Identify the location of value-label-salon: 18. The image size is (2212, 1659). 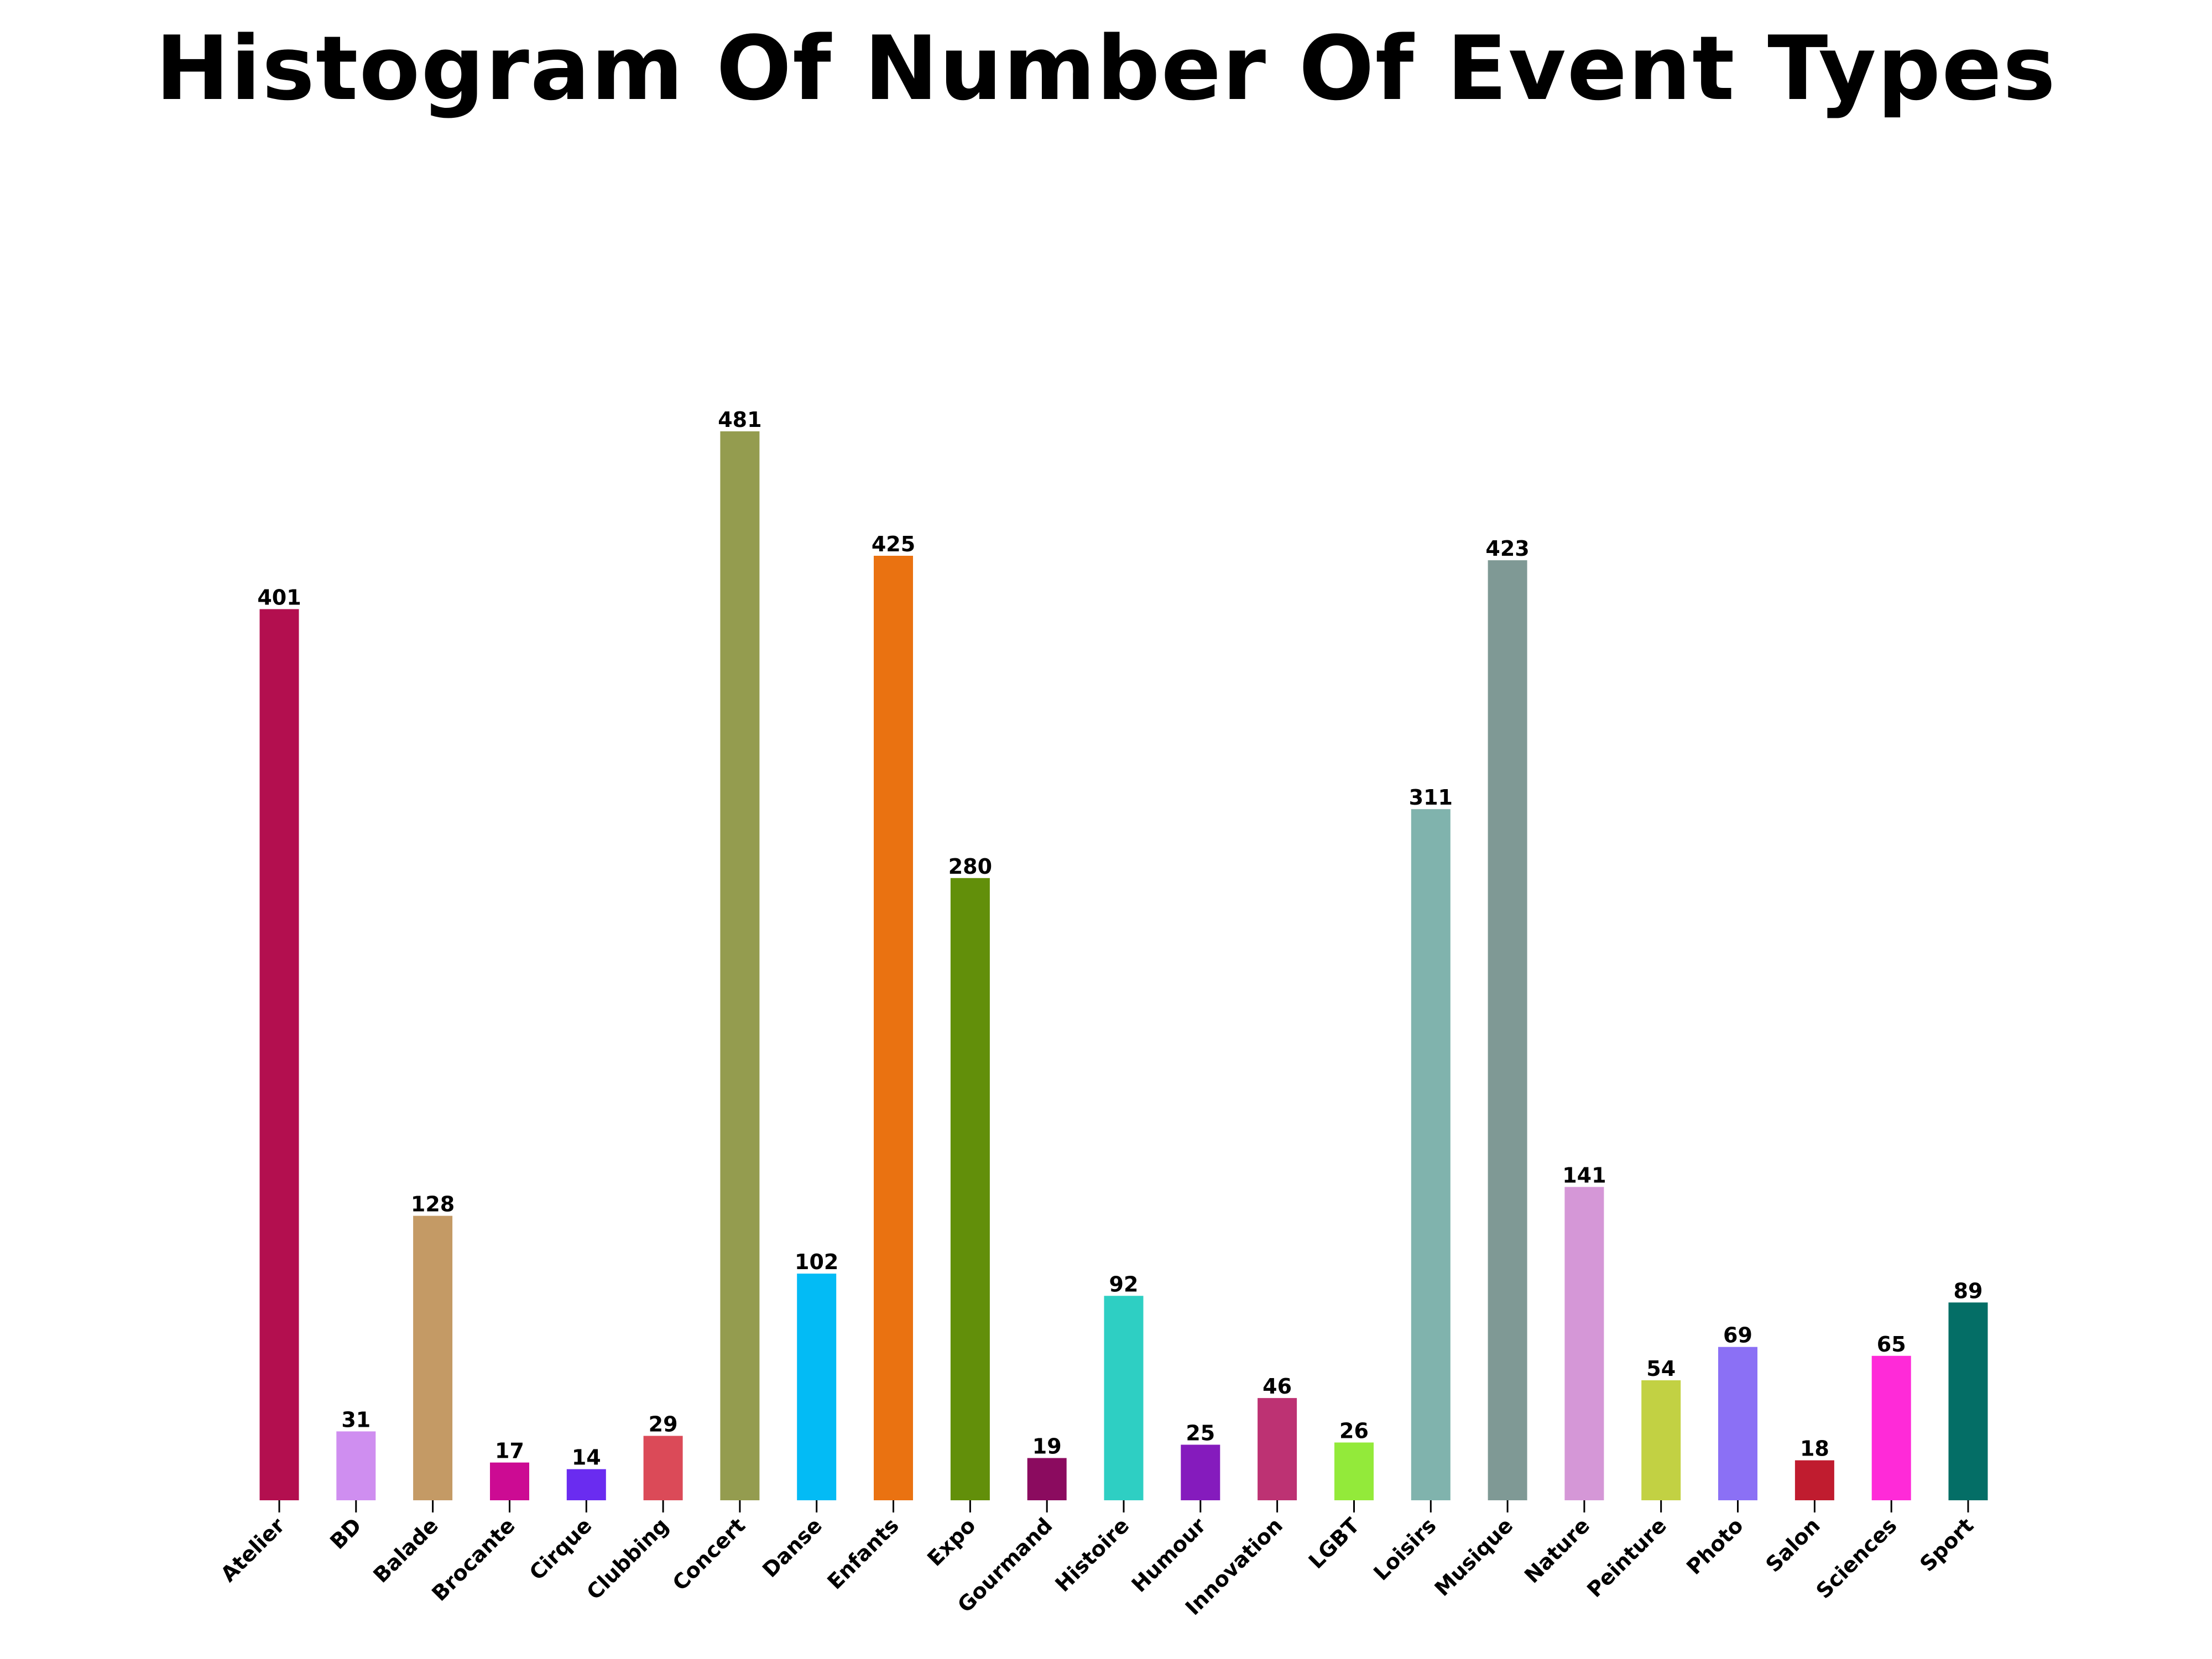
(1815, 1449).